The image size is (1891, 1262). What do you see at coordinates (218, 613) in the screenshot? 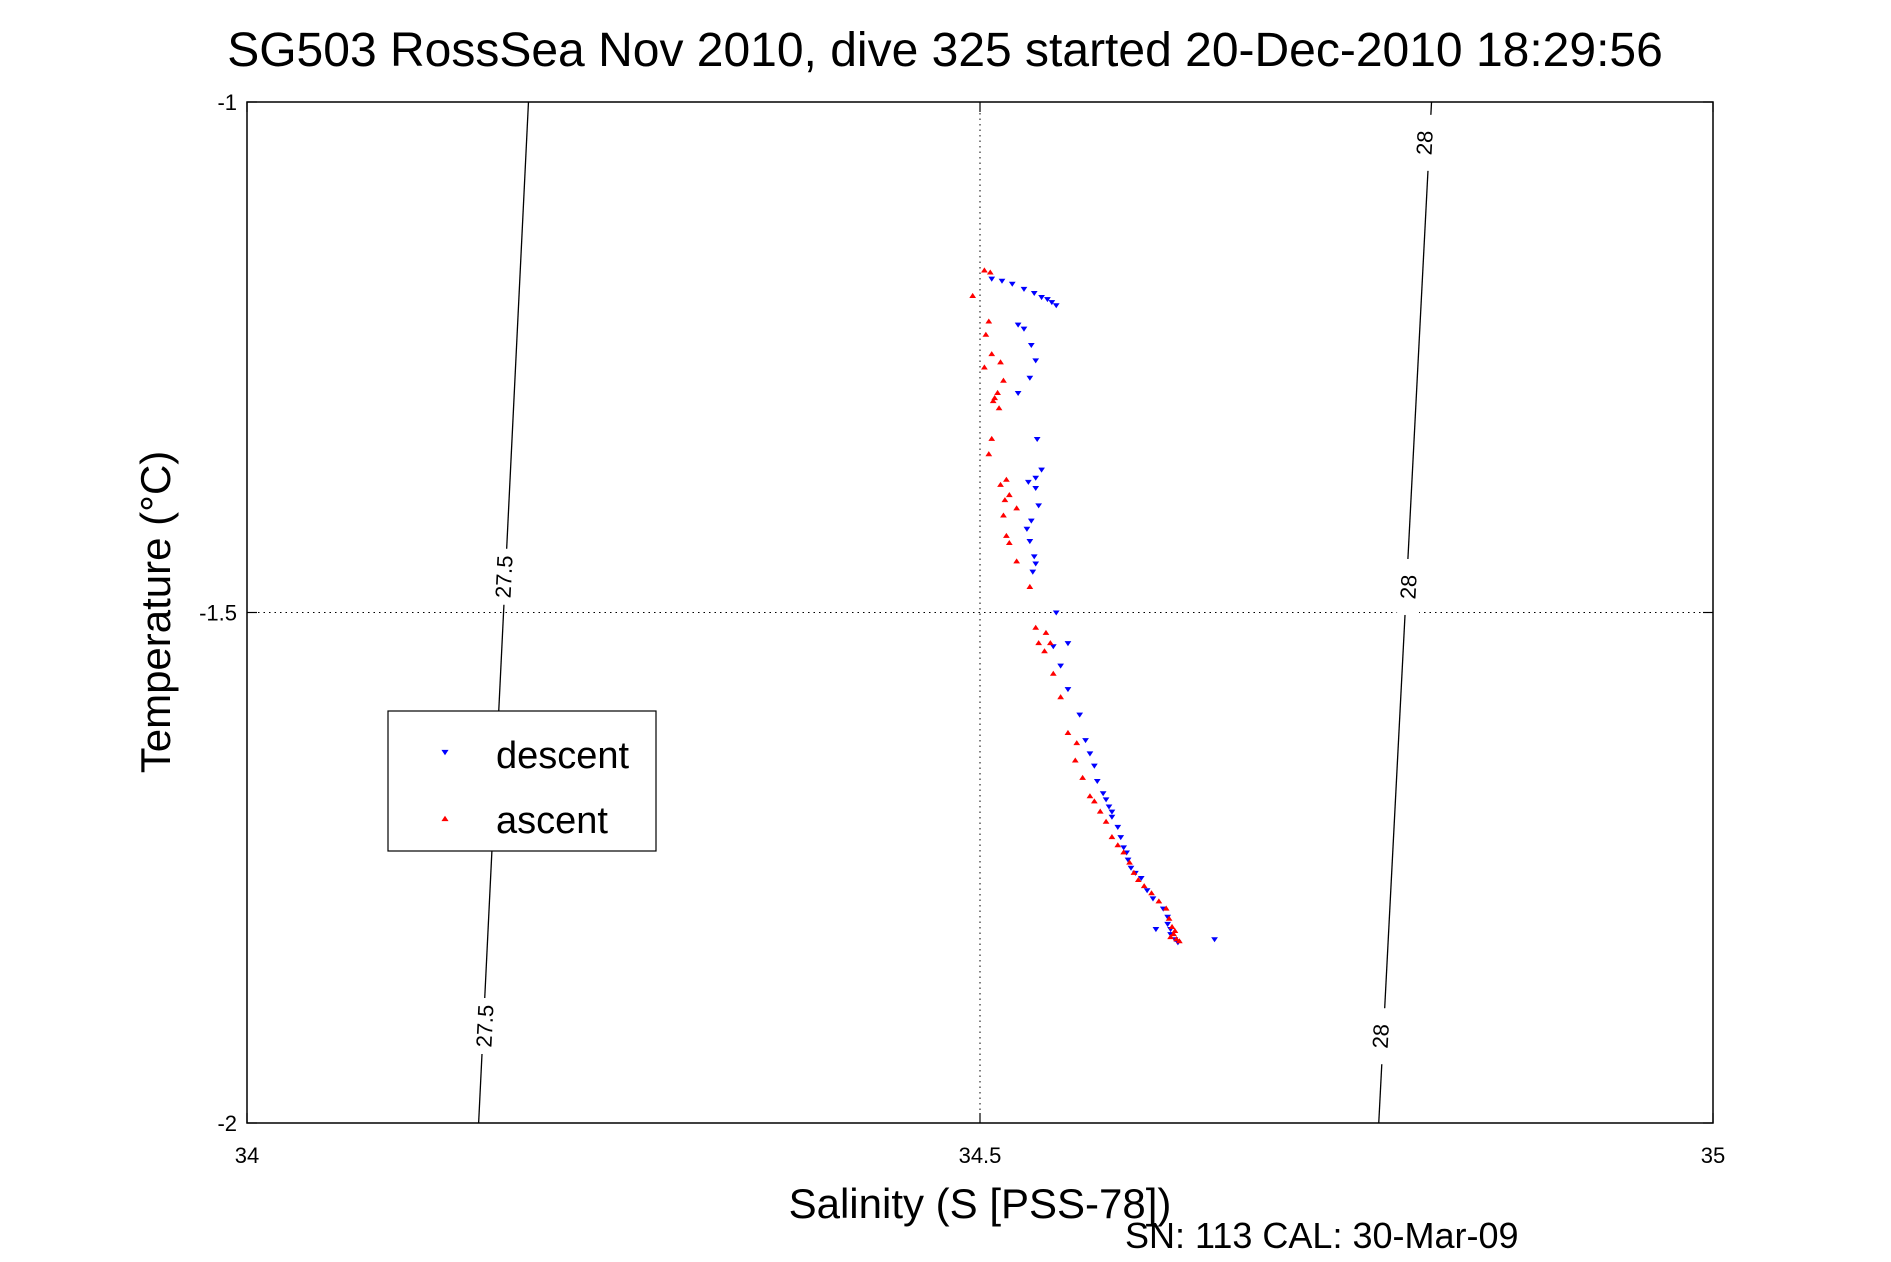
I see `y-tick-labels: -1 -1.5 -2` at bounding box center [218, 613].